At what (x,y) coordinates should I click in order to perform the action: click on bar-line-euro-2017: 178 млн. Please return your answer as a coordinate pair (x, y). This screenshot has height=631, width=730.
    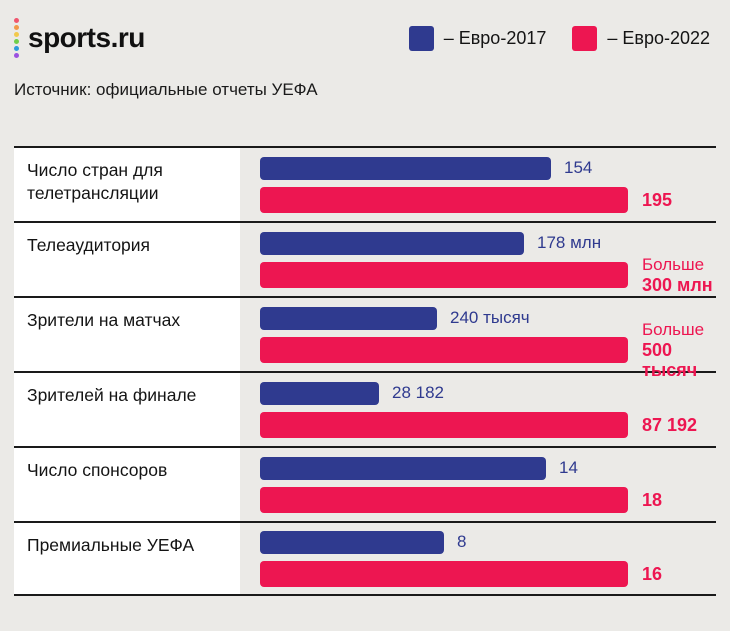
    Looking at the image, I should click on (488, 243).